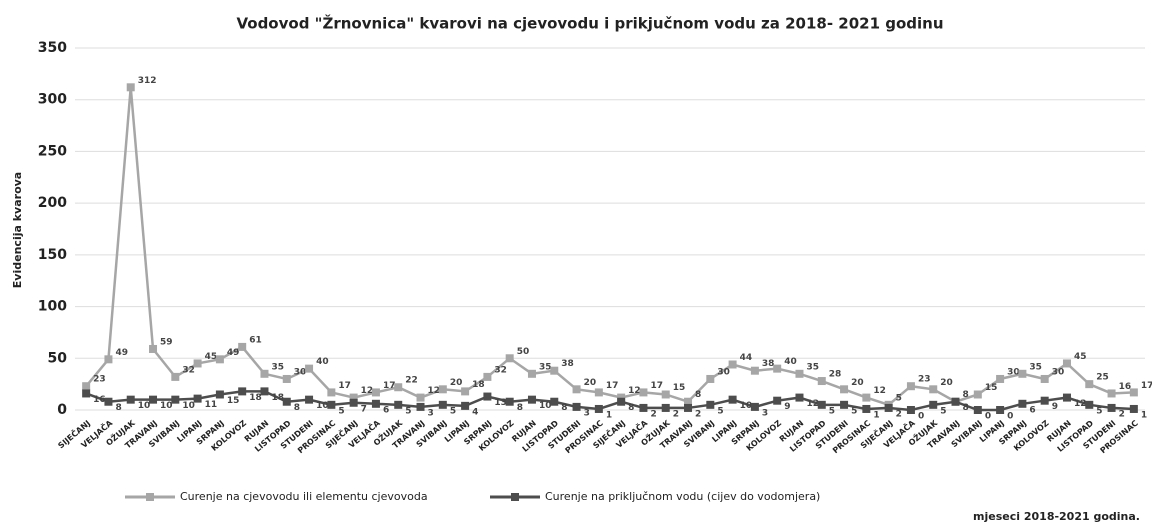 The height and width of the screenshot is (531, 1152). What do you see at coordinates (52, 255) in the screenshot?
I see `y-tick-label: 150` at bounding box center [52, 255].